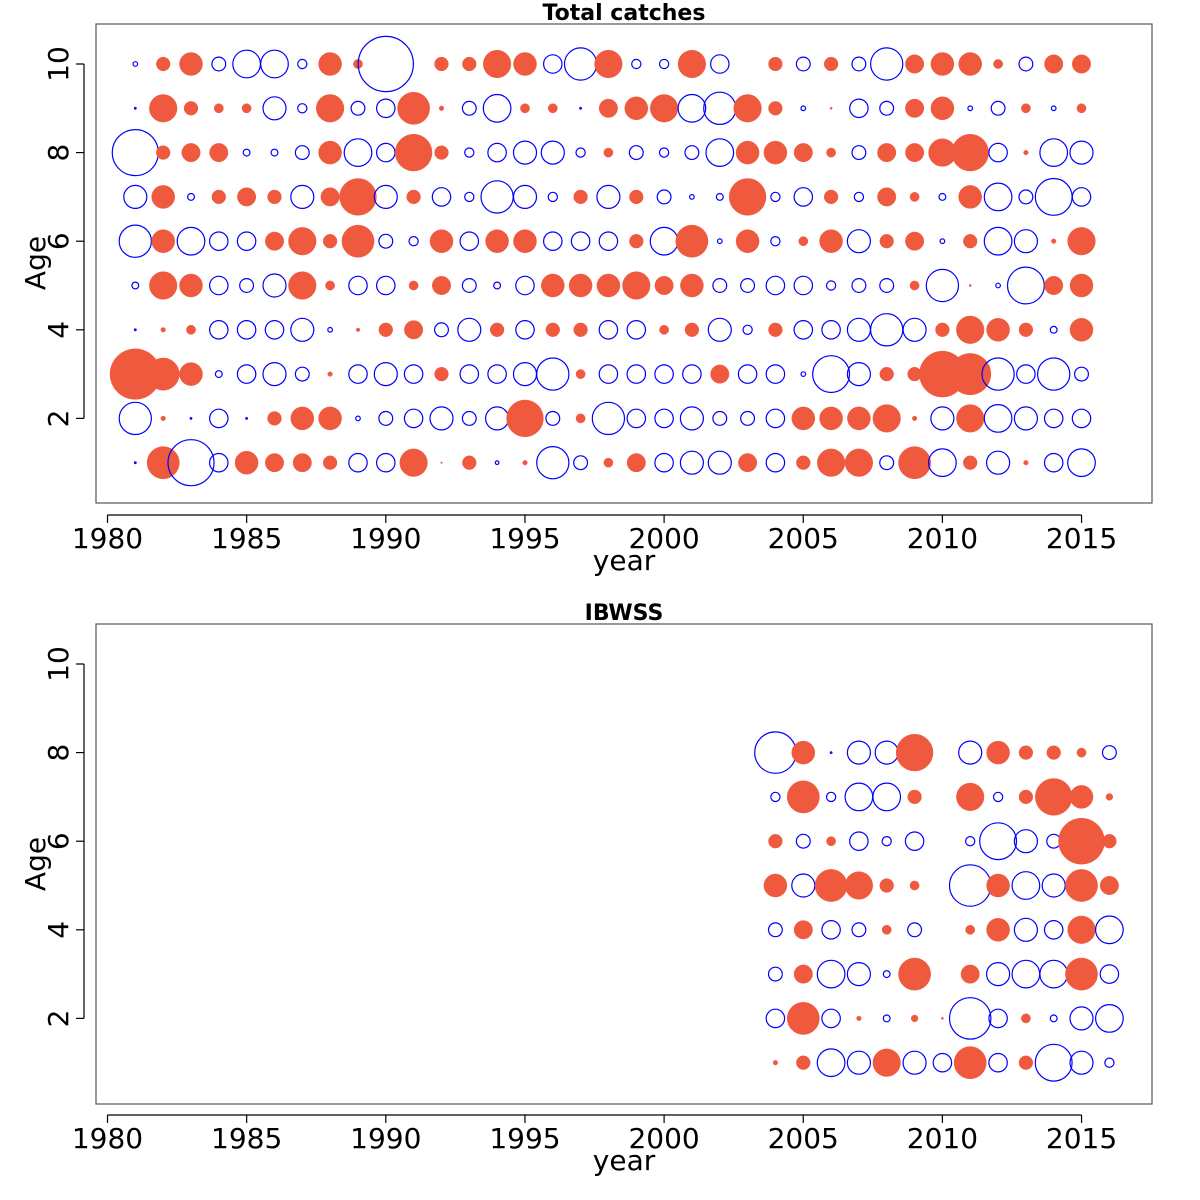  I want to click on x-tick-label-1995: 1995, so click(524, 1138).